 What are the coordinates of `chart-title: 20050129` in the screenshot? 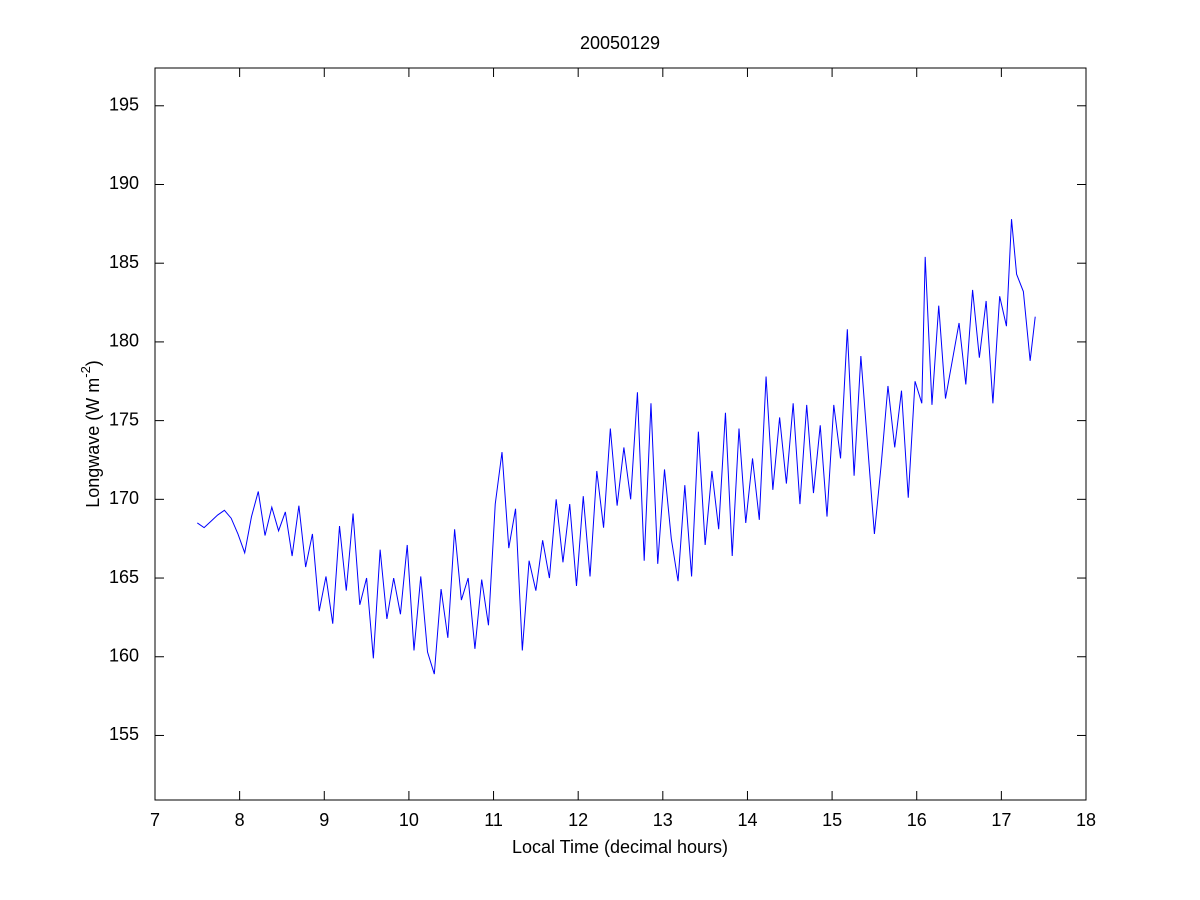 It's located at (620, 43).